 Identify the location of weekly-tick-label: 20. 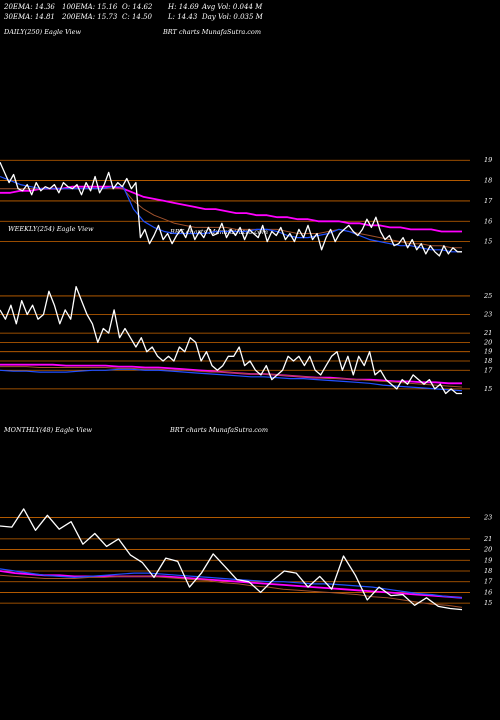
(487, 342).